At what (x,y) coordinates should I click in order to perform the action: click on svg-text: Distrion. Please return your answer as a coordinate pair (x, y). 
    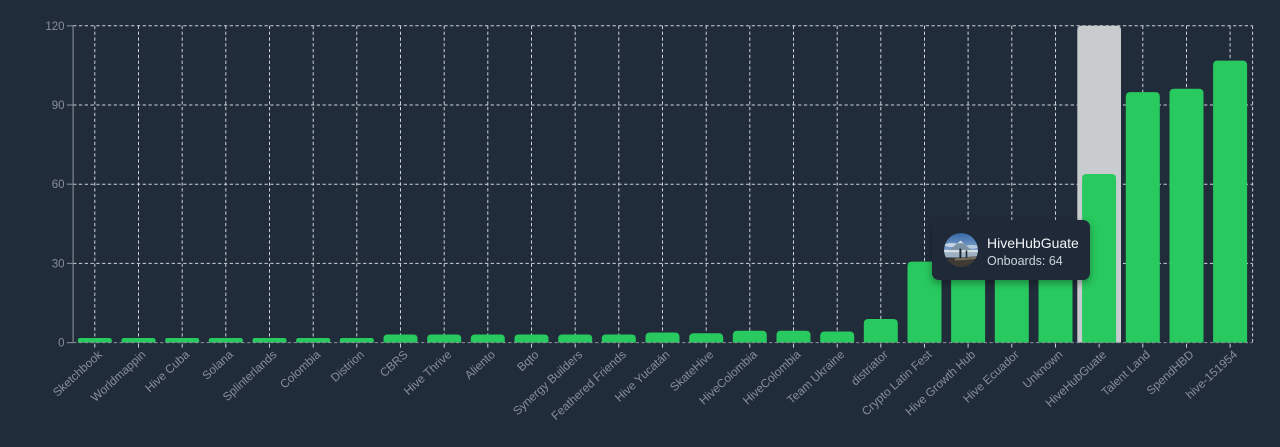
    Looking at the image, I should click on (347, 365).